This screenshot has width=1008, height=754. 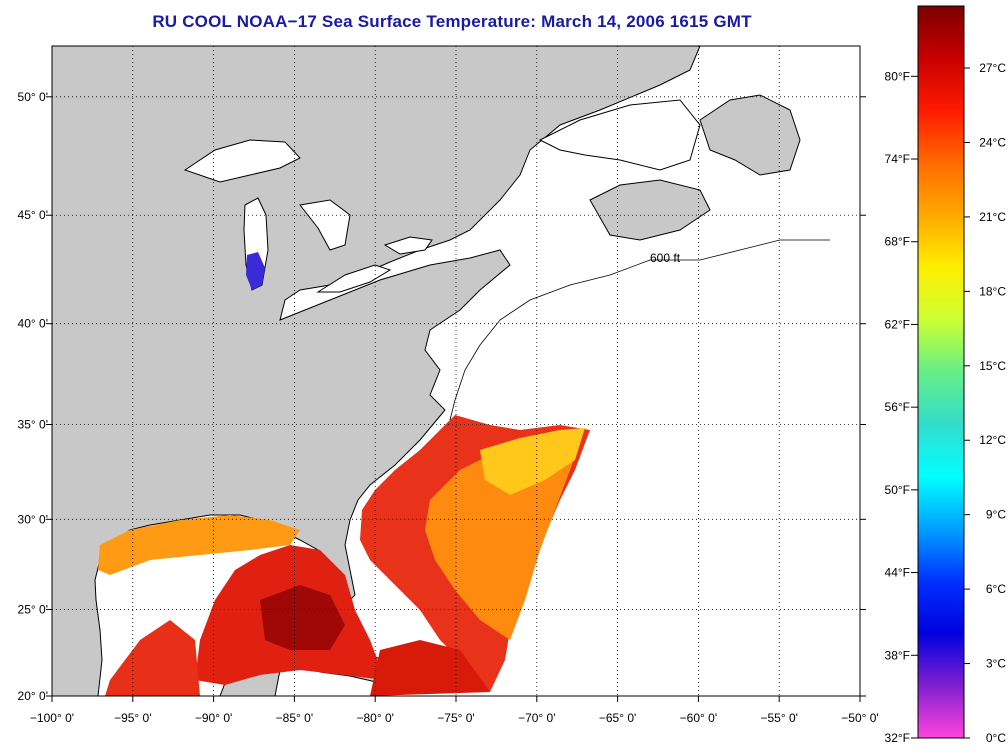 What do you see at coordinates (33, 215) in the screenshot?
I see `lat-tick-label: 45° 0'` at bounding box center [33, 215].